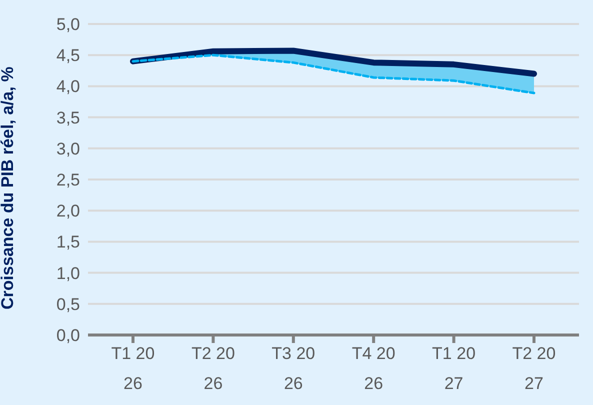 The image size is (593, 405). Describe the element at coordinates (374, 368) in the screenshot. I see `x-tick-label: T4 2026` at that location.